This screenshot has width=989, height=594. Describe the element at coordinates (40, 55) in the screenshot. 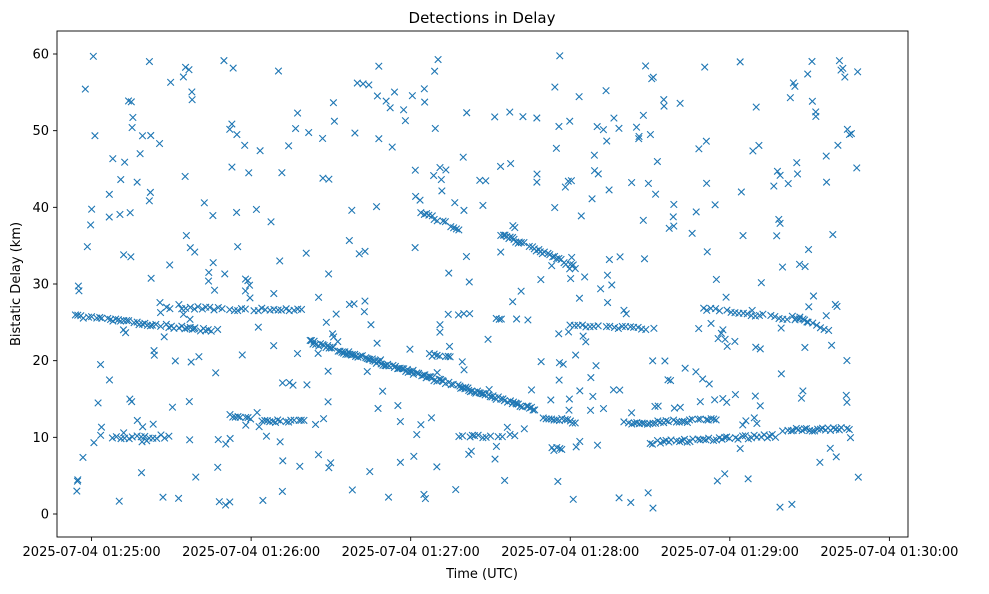

I see `y-tick-label: 60` at that location.